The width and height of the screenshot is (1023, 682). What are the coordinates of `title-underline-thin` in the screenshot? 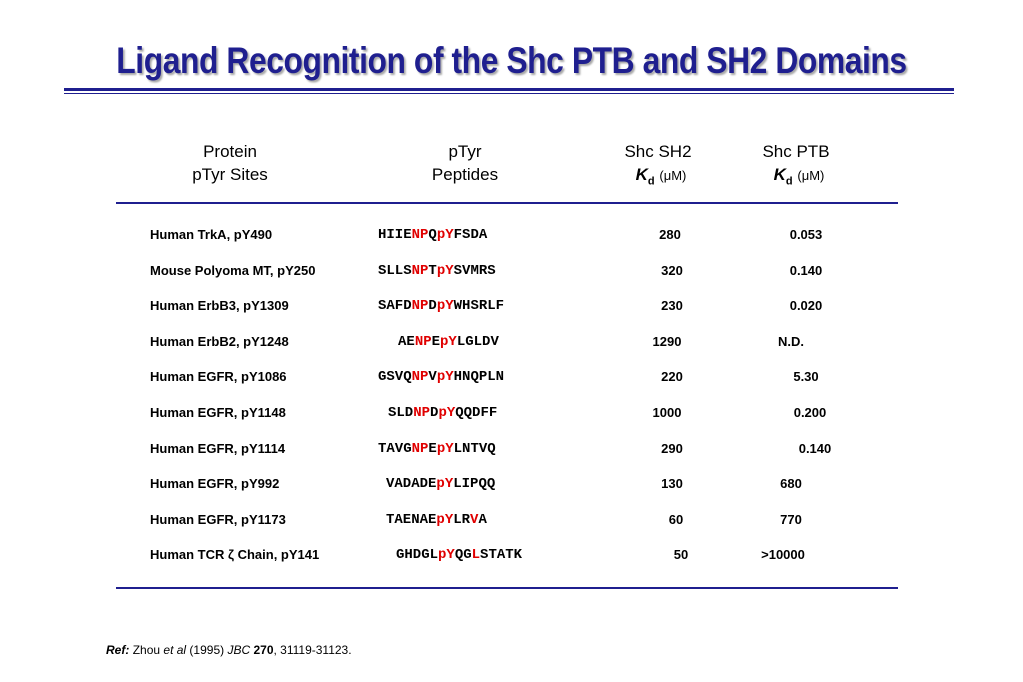 It's located at (509, 93).